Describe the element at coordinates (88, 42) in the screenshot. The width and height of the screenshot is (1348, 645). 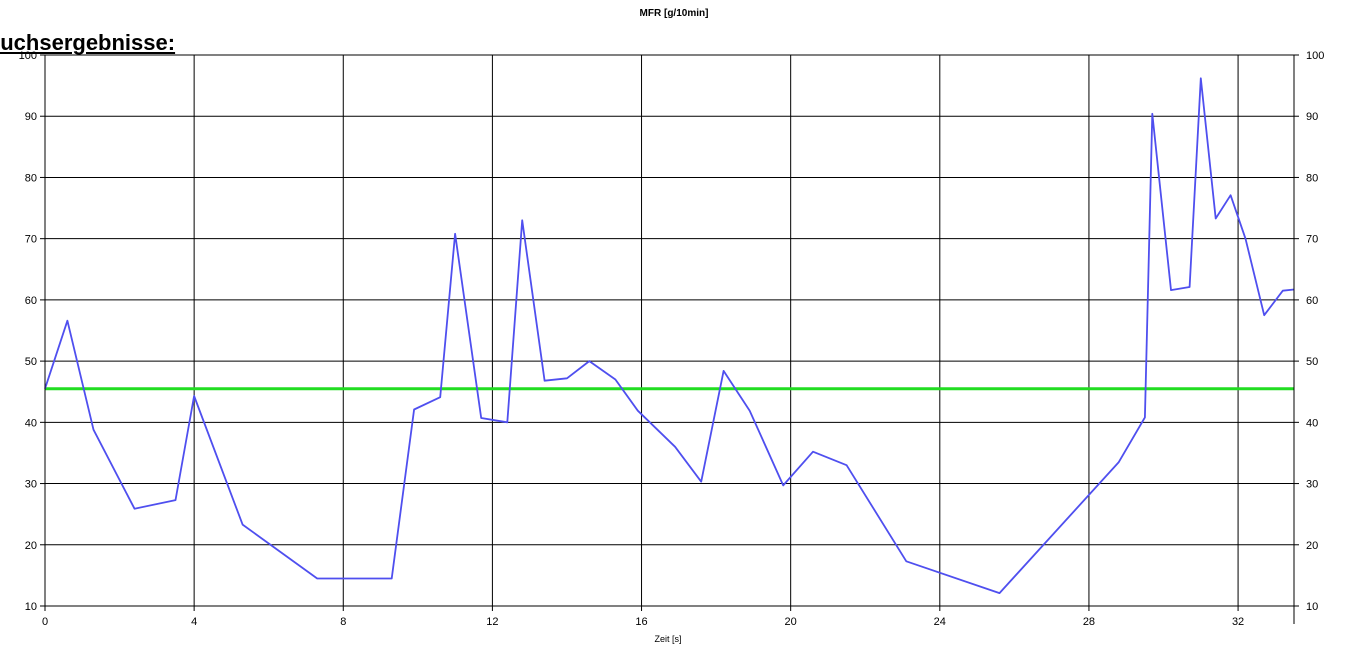
I see `page-heading: suchsergebnisse:` at that location.